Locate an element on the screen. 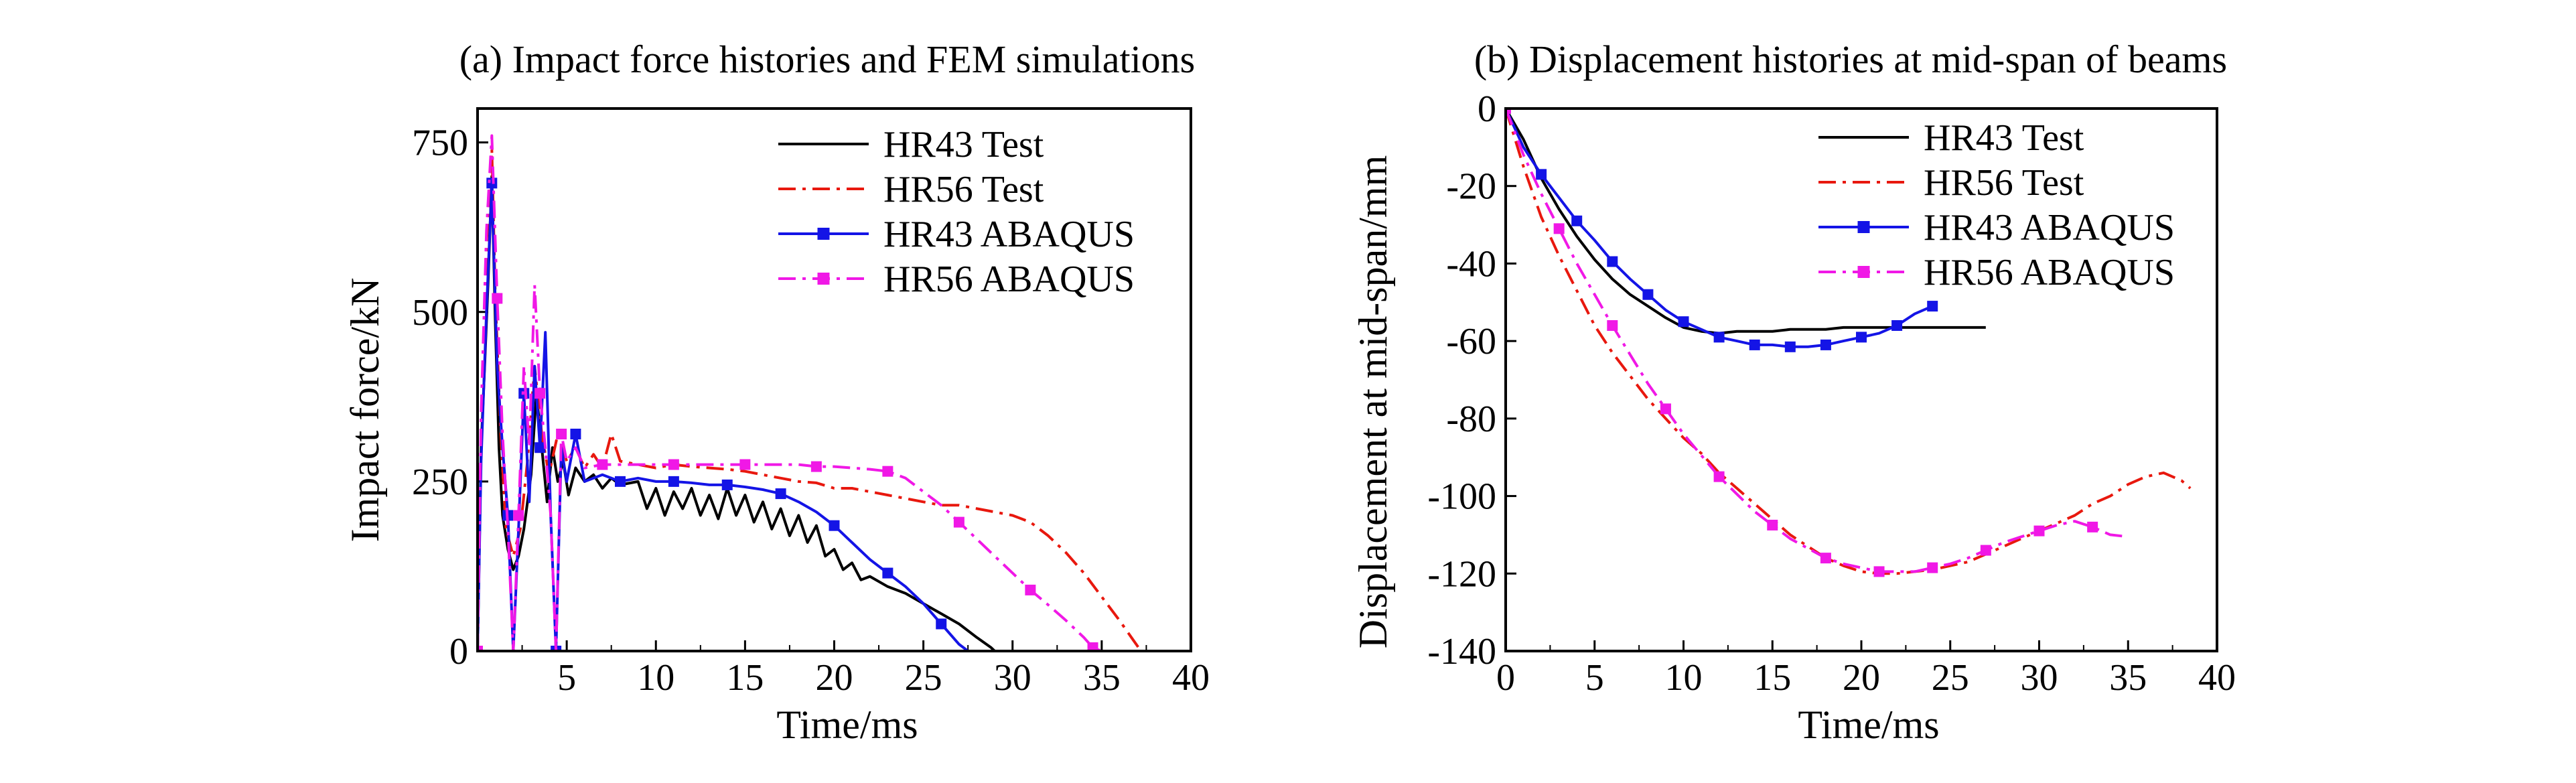 This screenshot has width=2576, height=783. y-tick-label: 500 is located at coordinates (440, 313).